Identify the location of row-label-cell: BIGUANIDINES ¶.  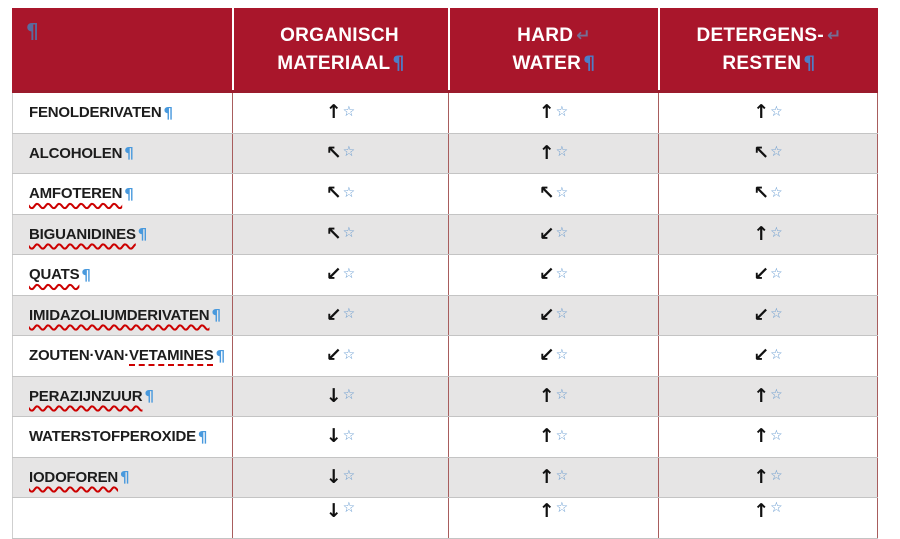
(122, 234).